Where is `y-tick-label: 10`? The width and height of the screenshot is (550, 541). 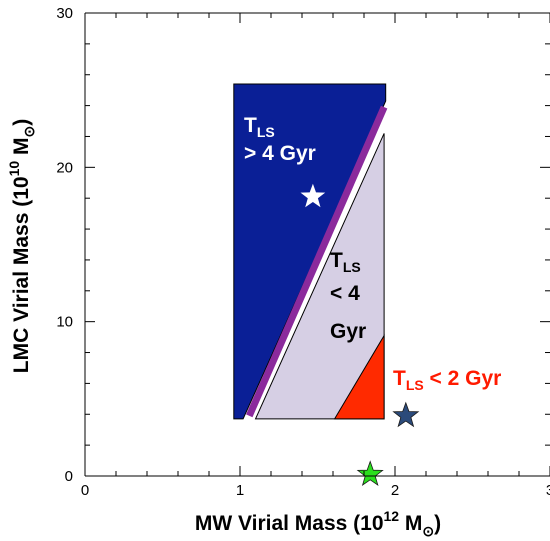
y-tick-label: 10 is located at coordinates (64, 322).